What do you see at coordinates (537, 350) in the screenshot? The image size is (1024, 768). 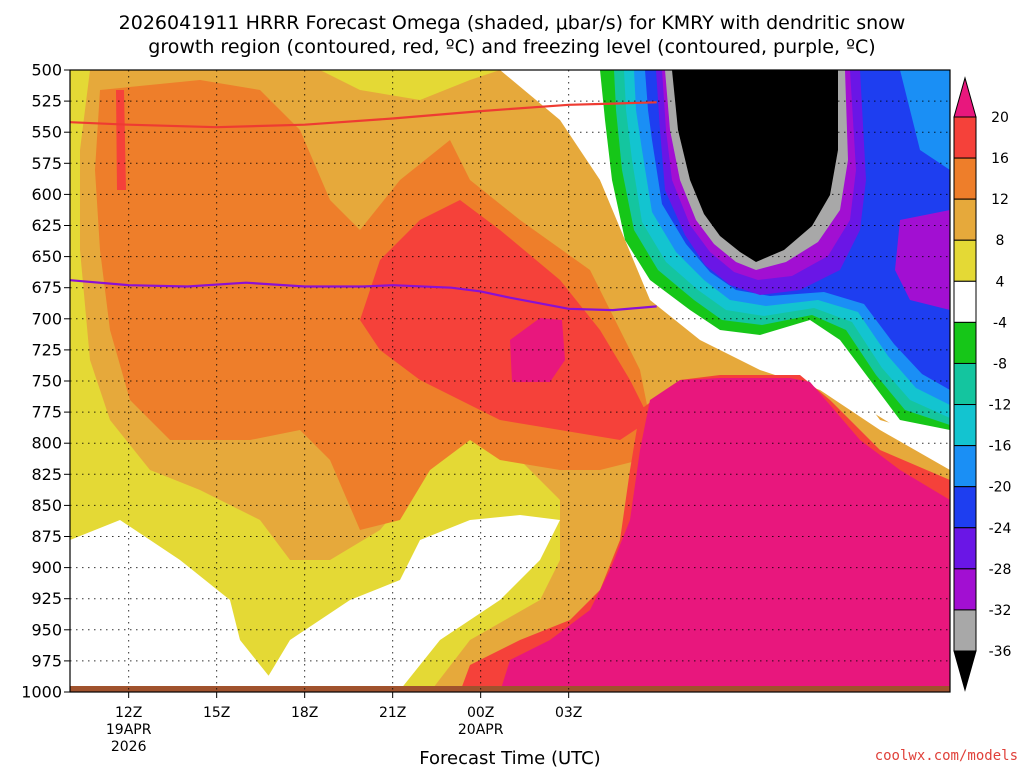 I see `band-above-20-max-upper` at bounding box center [537, 350].